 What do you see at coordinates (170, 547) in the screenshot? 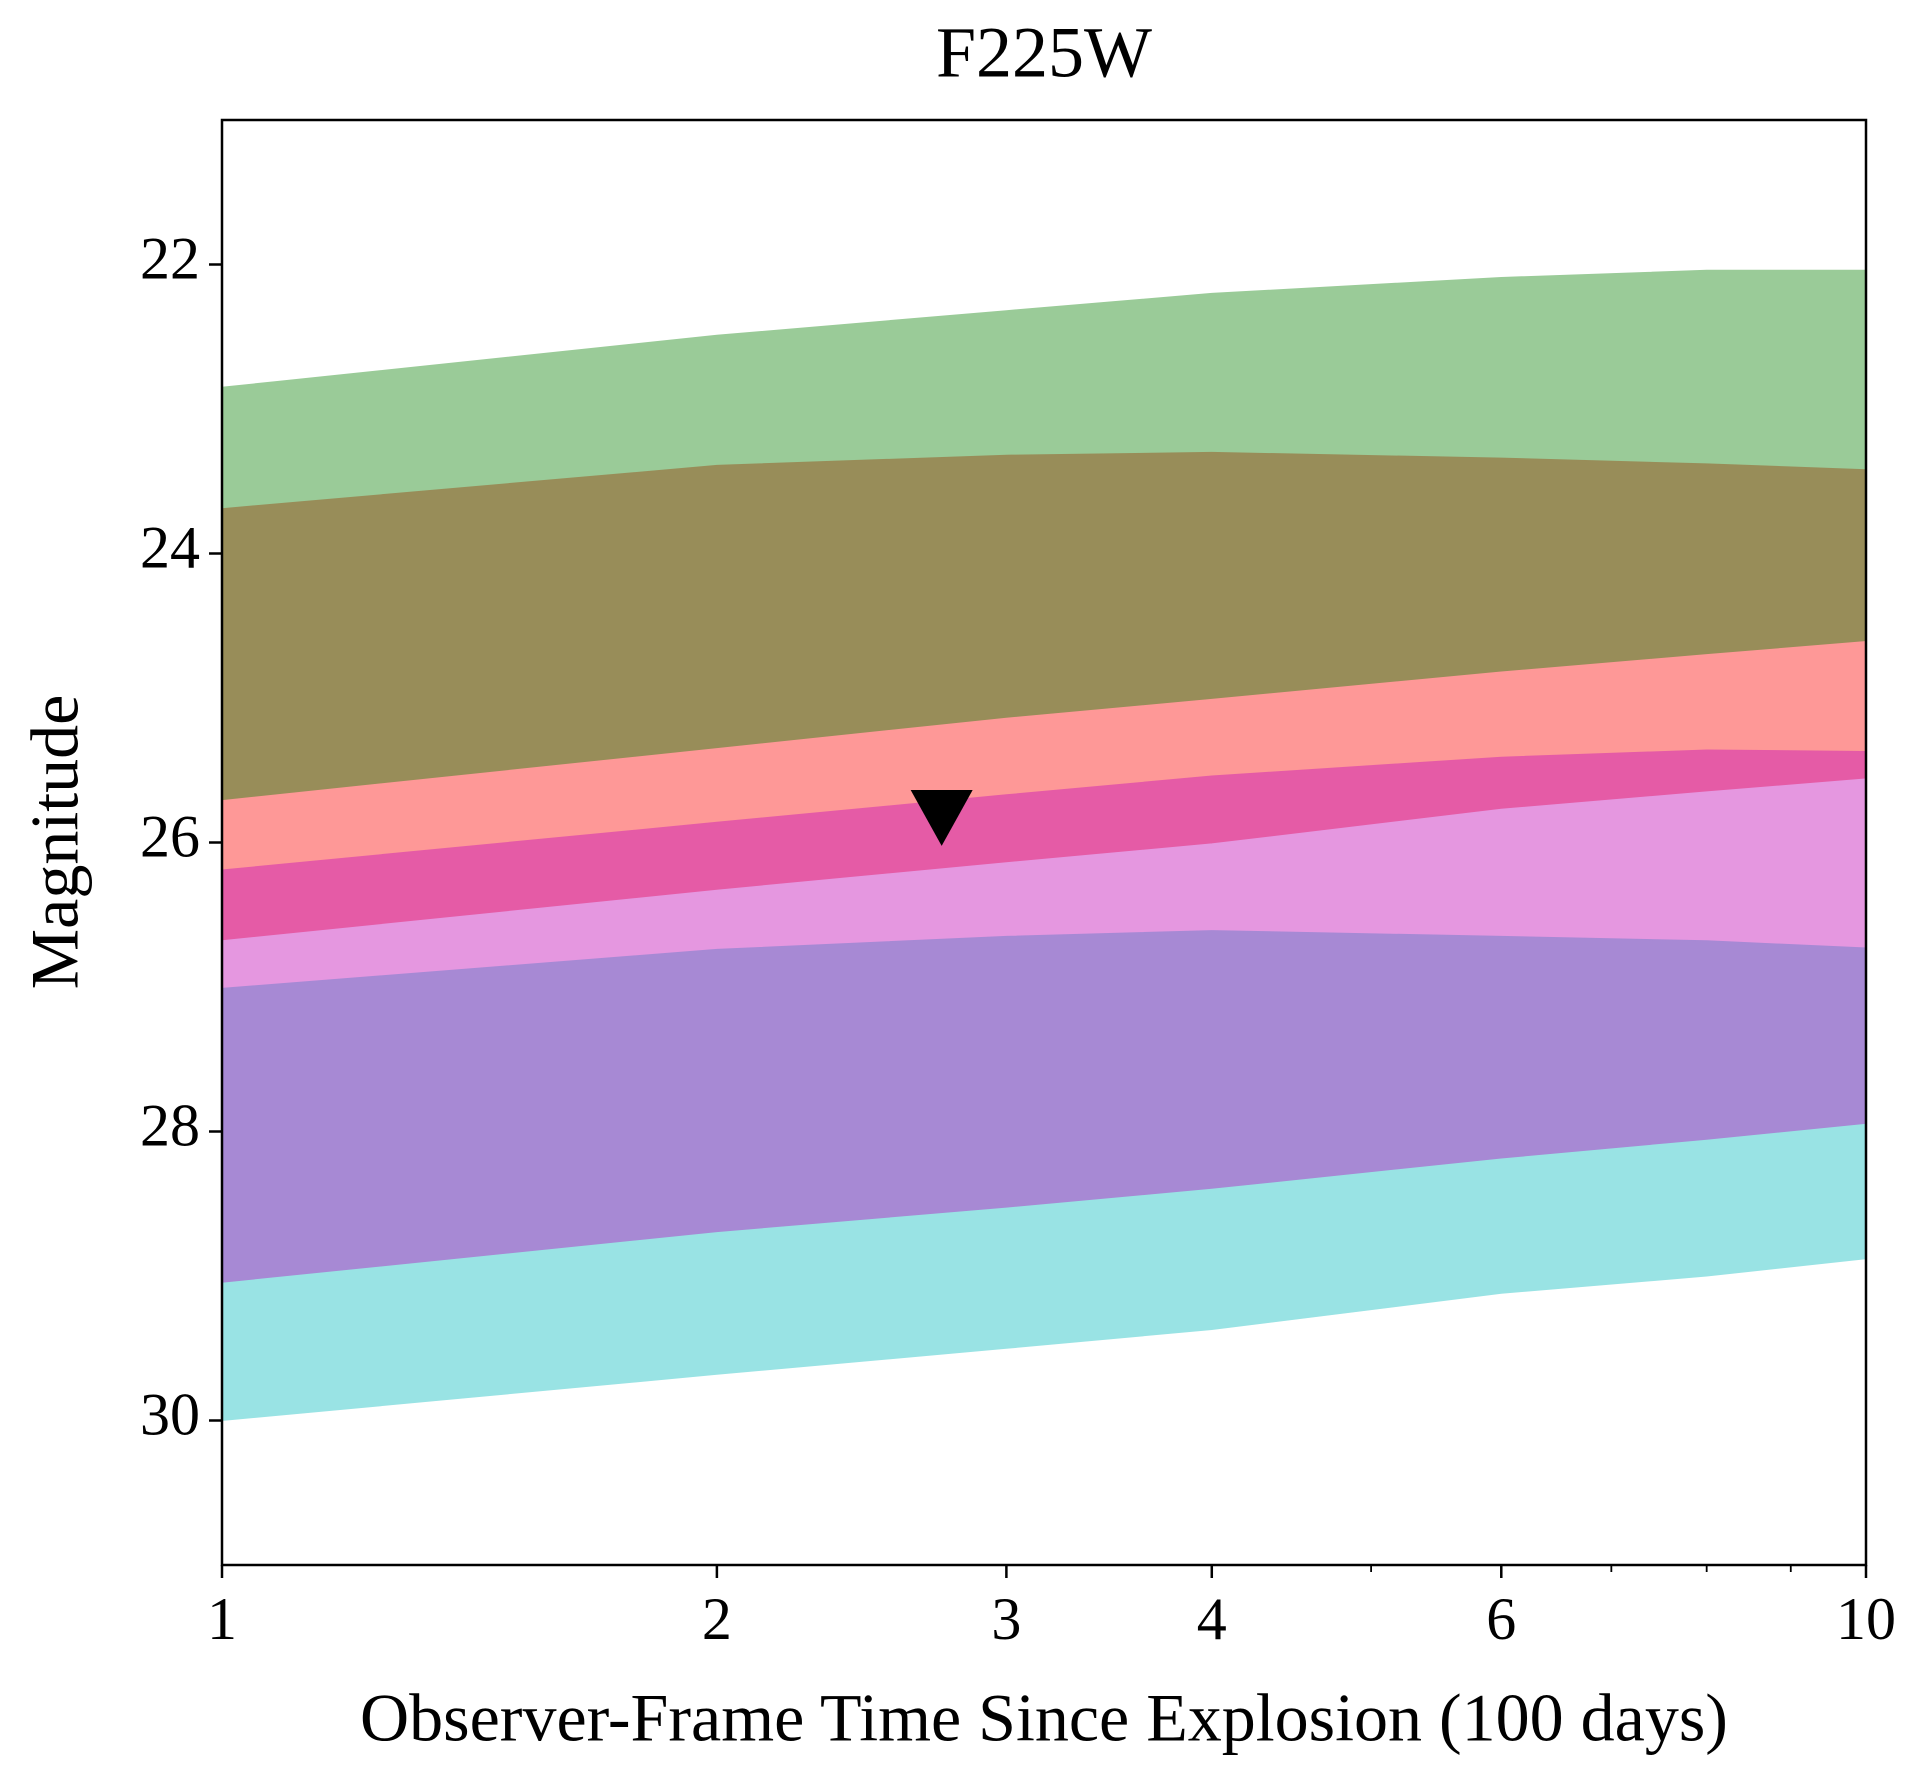
I see `y-tick-label: 24` at bounding box center [170, 547].